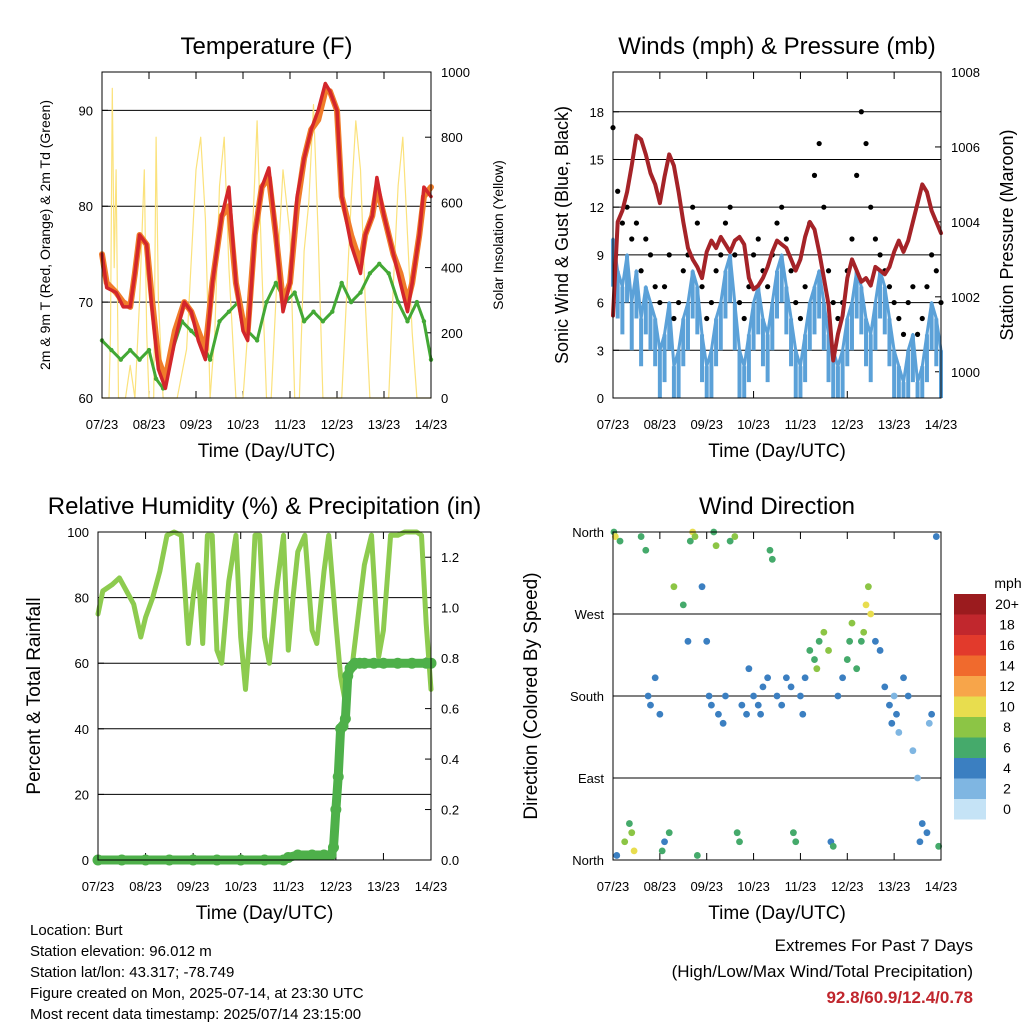  Describe the element at coordinates (452, 268) in the screenshot. I see `y2-tick-label: 400` at that location.